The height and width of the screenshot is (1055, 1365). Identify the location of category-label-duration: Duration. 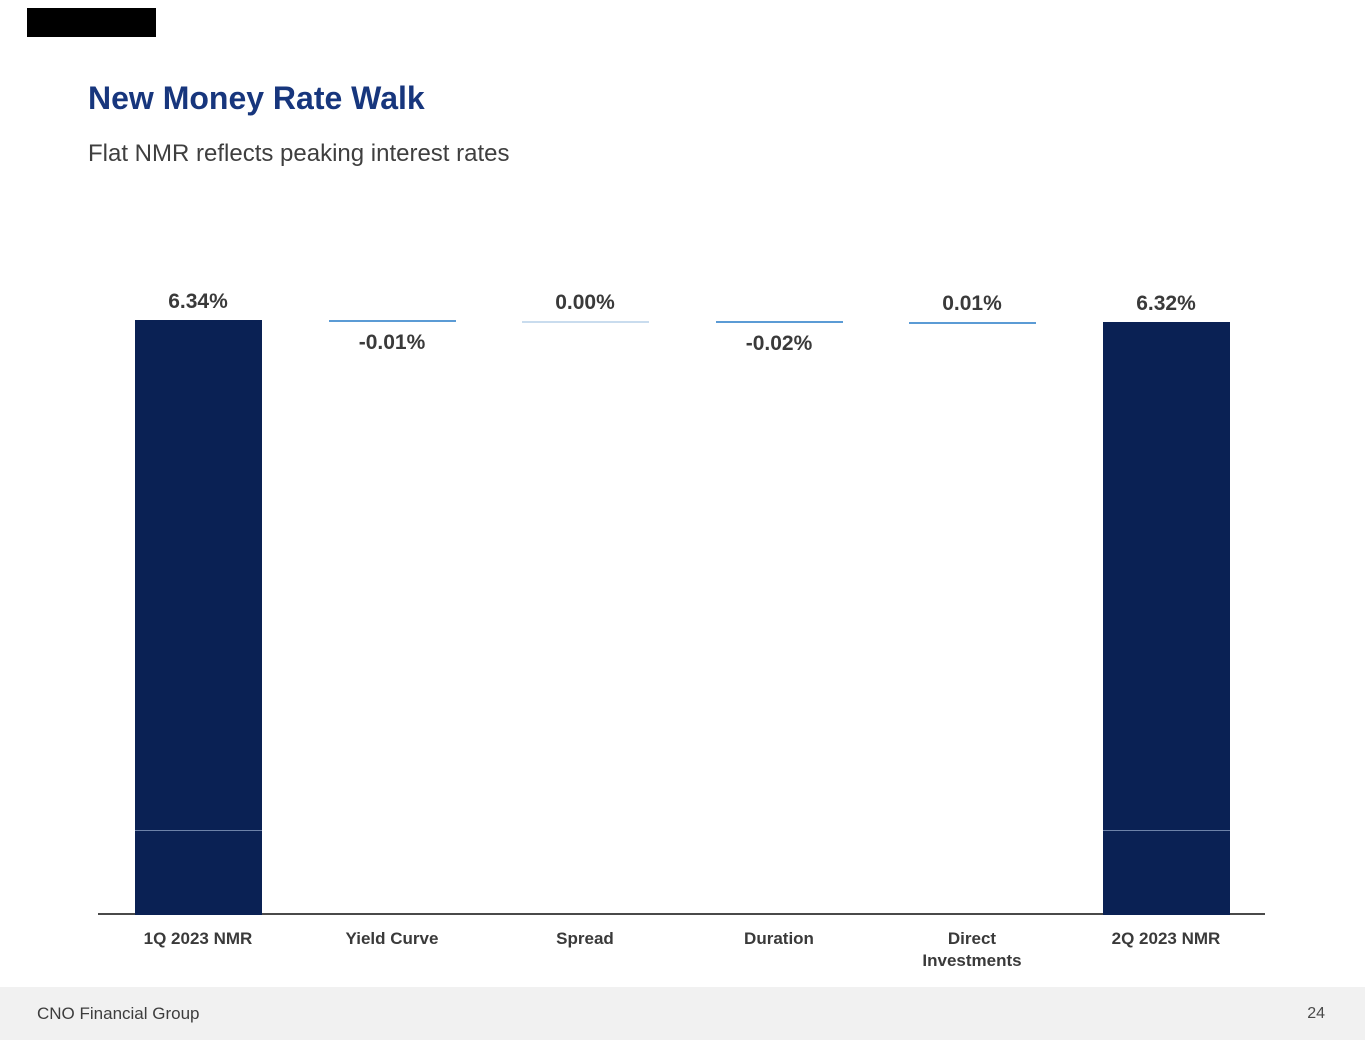
(779, 938).